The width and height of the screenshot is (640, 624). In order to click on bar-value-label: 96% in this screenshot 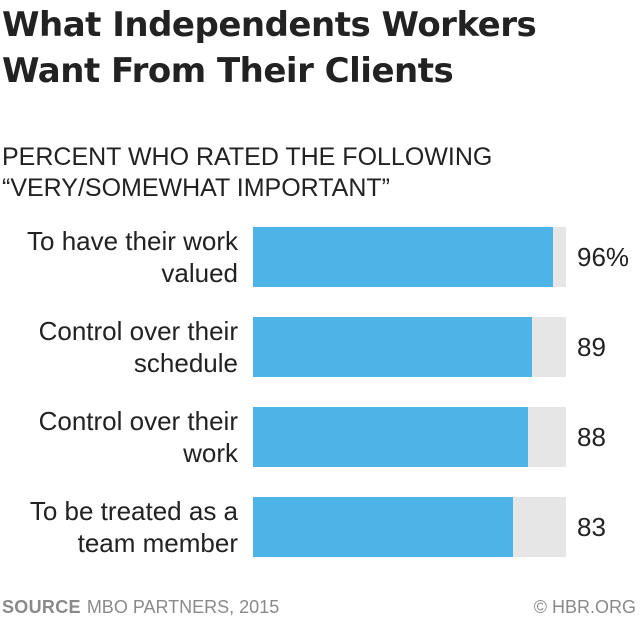, I will do `click(603, 257)`.